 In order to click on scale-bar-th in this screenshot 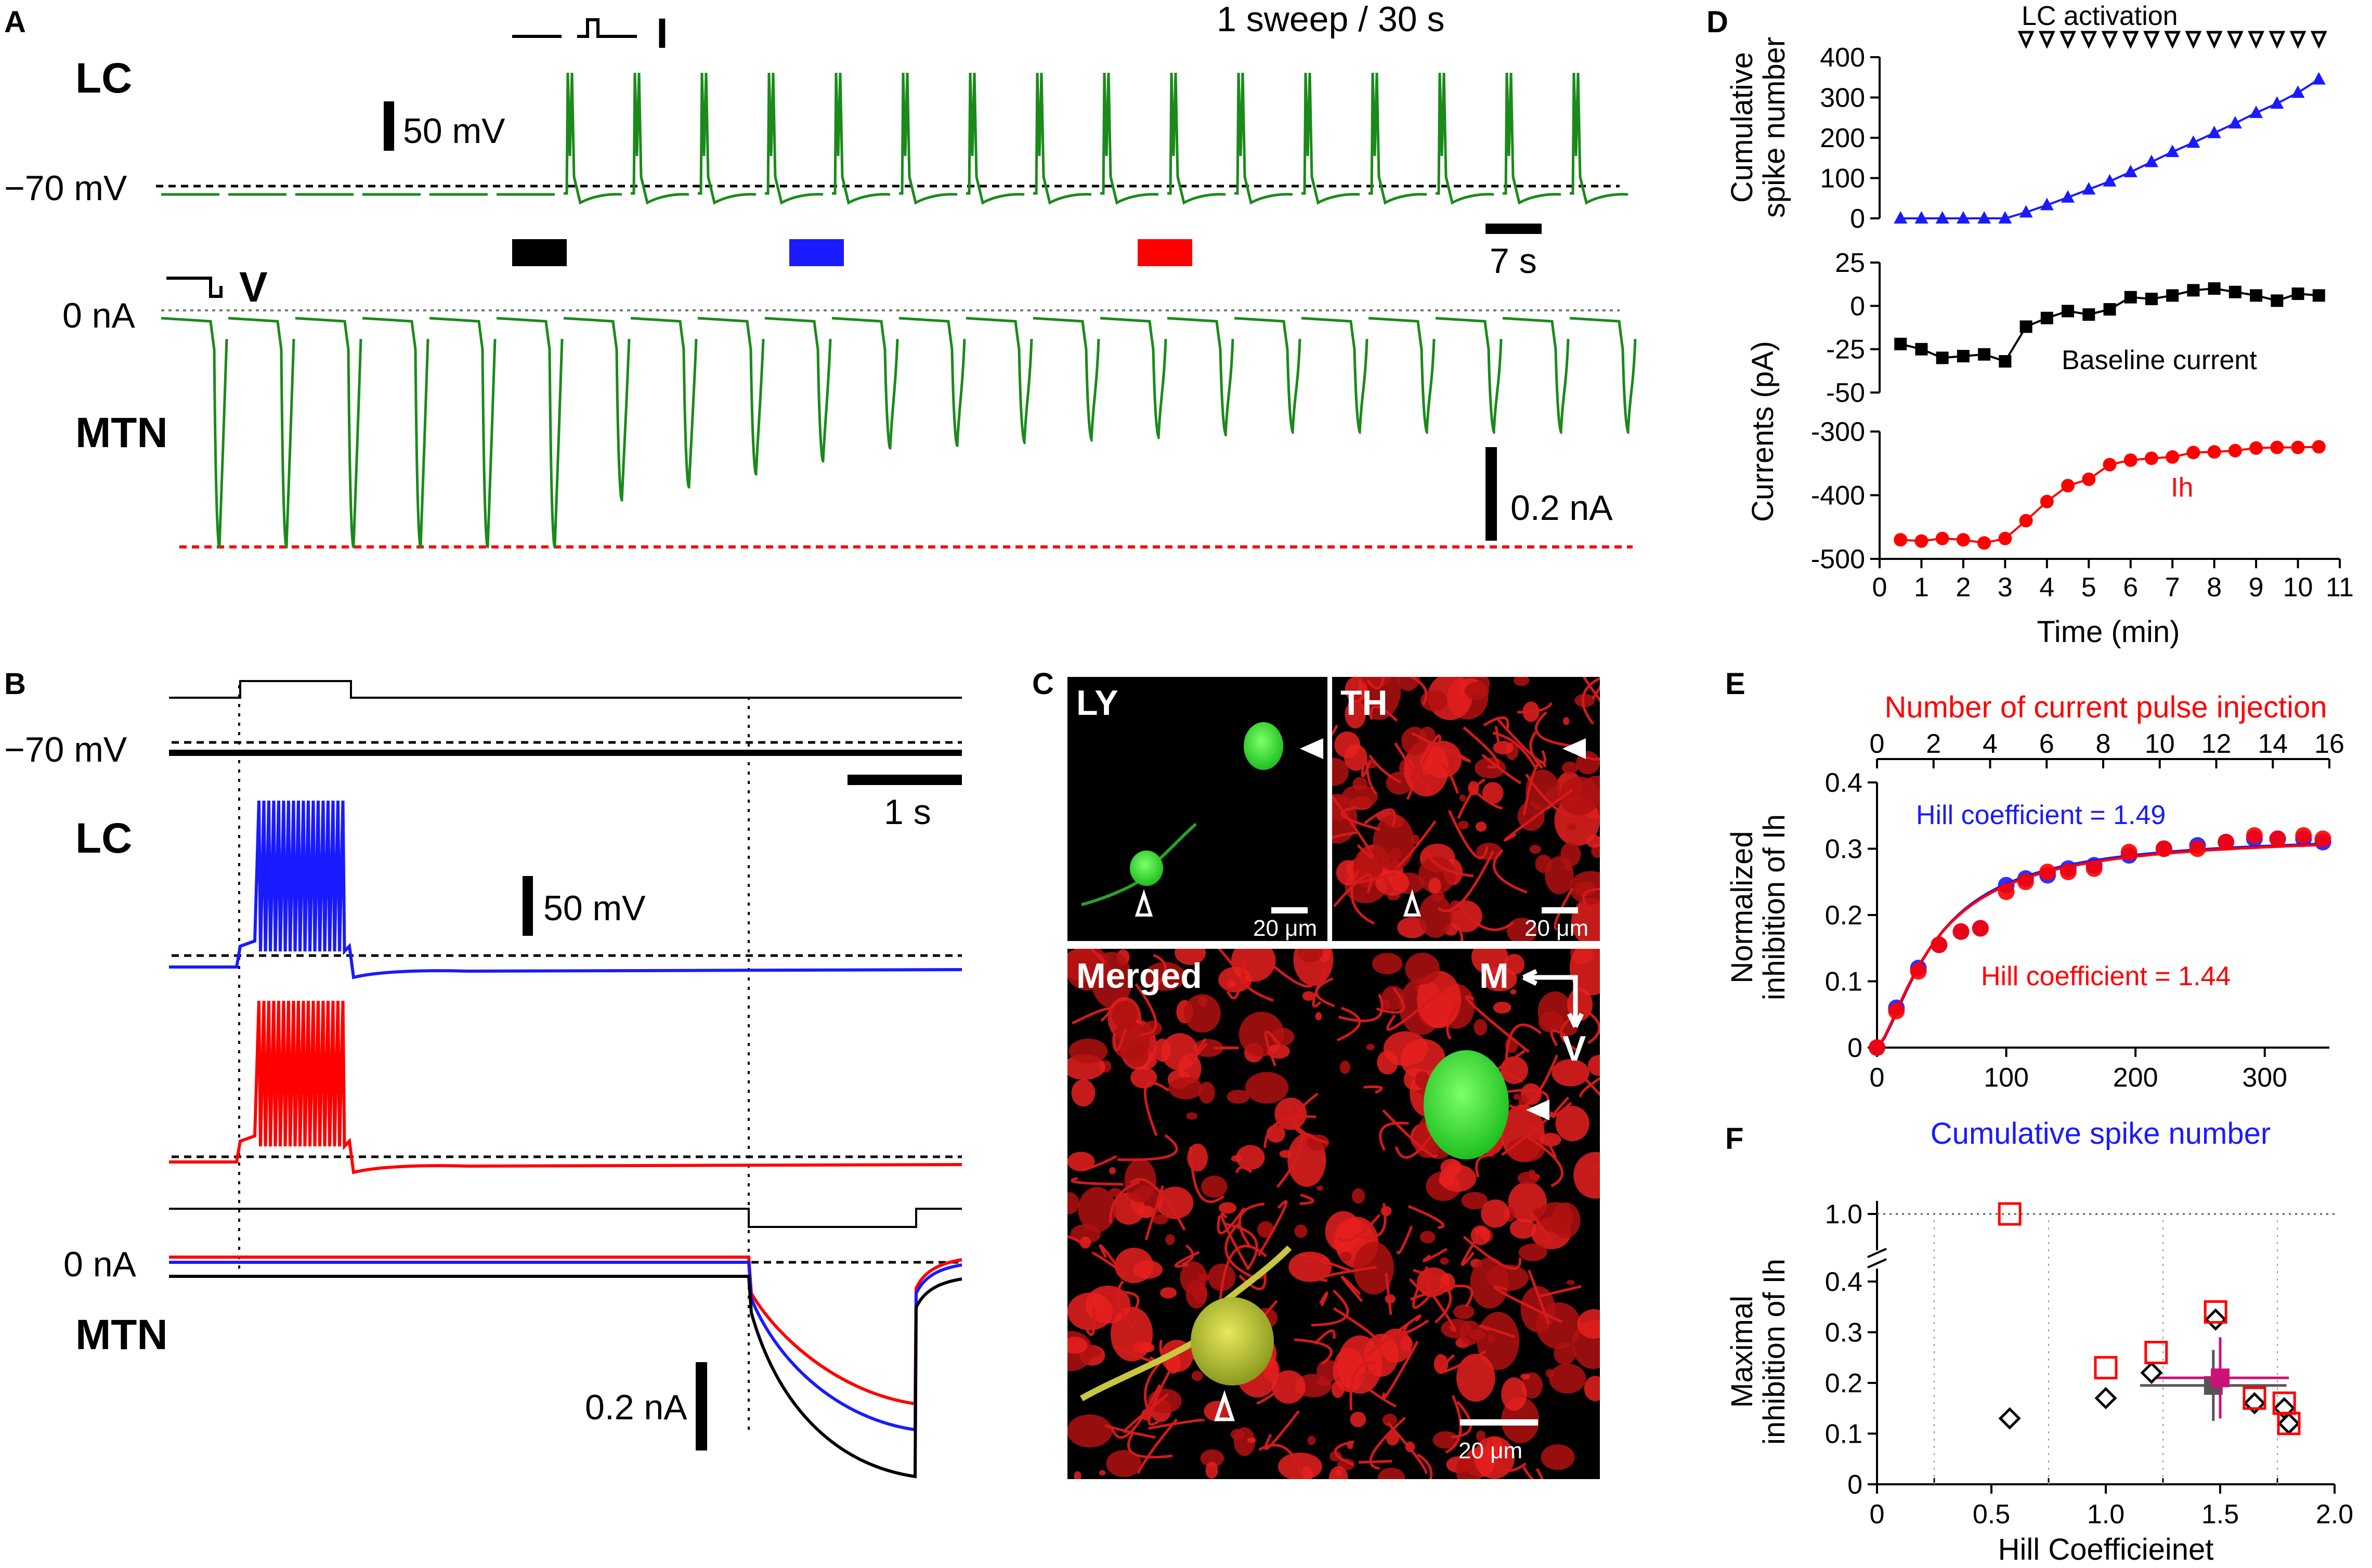, I will do `click(1560, 910)`.